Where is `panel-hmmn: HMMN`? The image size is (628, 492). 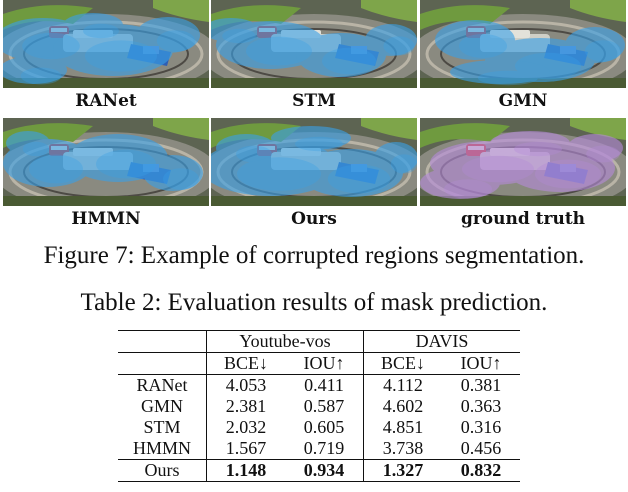 panel-hmmn: HMMN is located at coordinates (106, 175).